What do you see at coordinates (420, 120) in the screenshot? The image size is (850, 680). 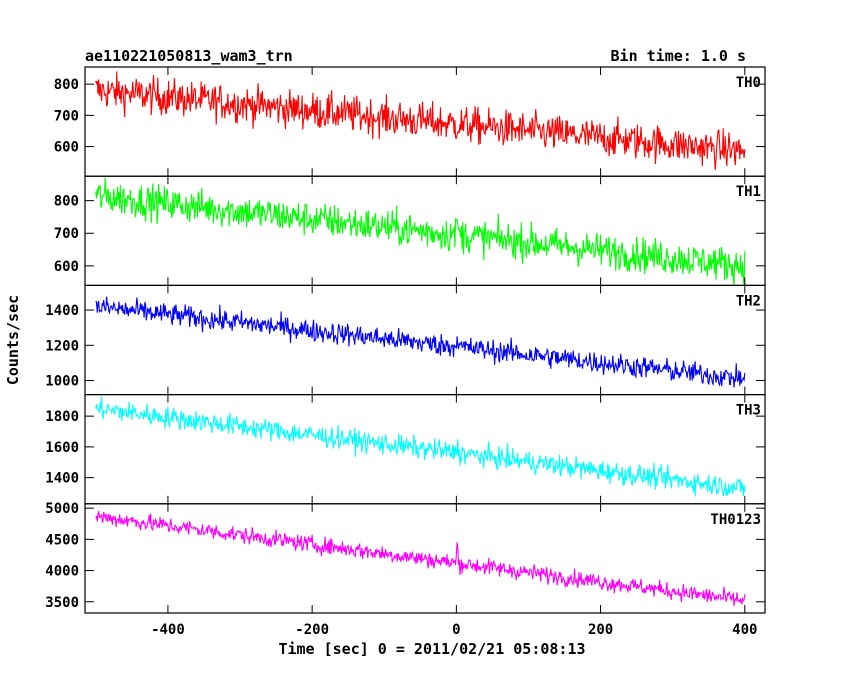 I see `series-line-th0` at bounding box center [420, 120].